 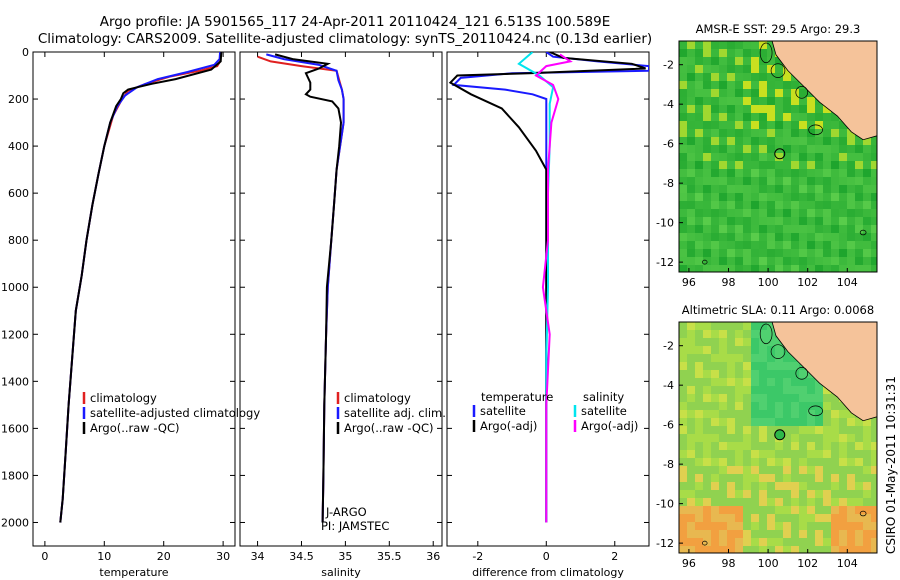 I want to click on y-tick-label: -6, so click(x=668, y=425).